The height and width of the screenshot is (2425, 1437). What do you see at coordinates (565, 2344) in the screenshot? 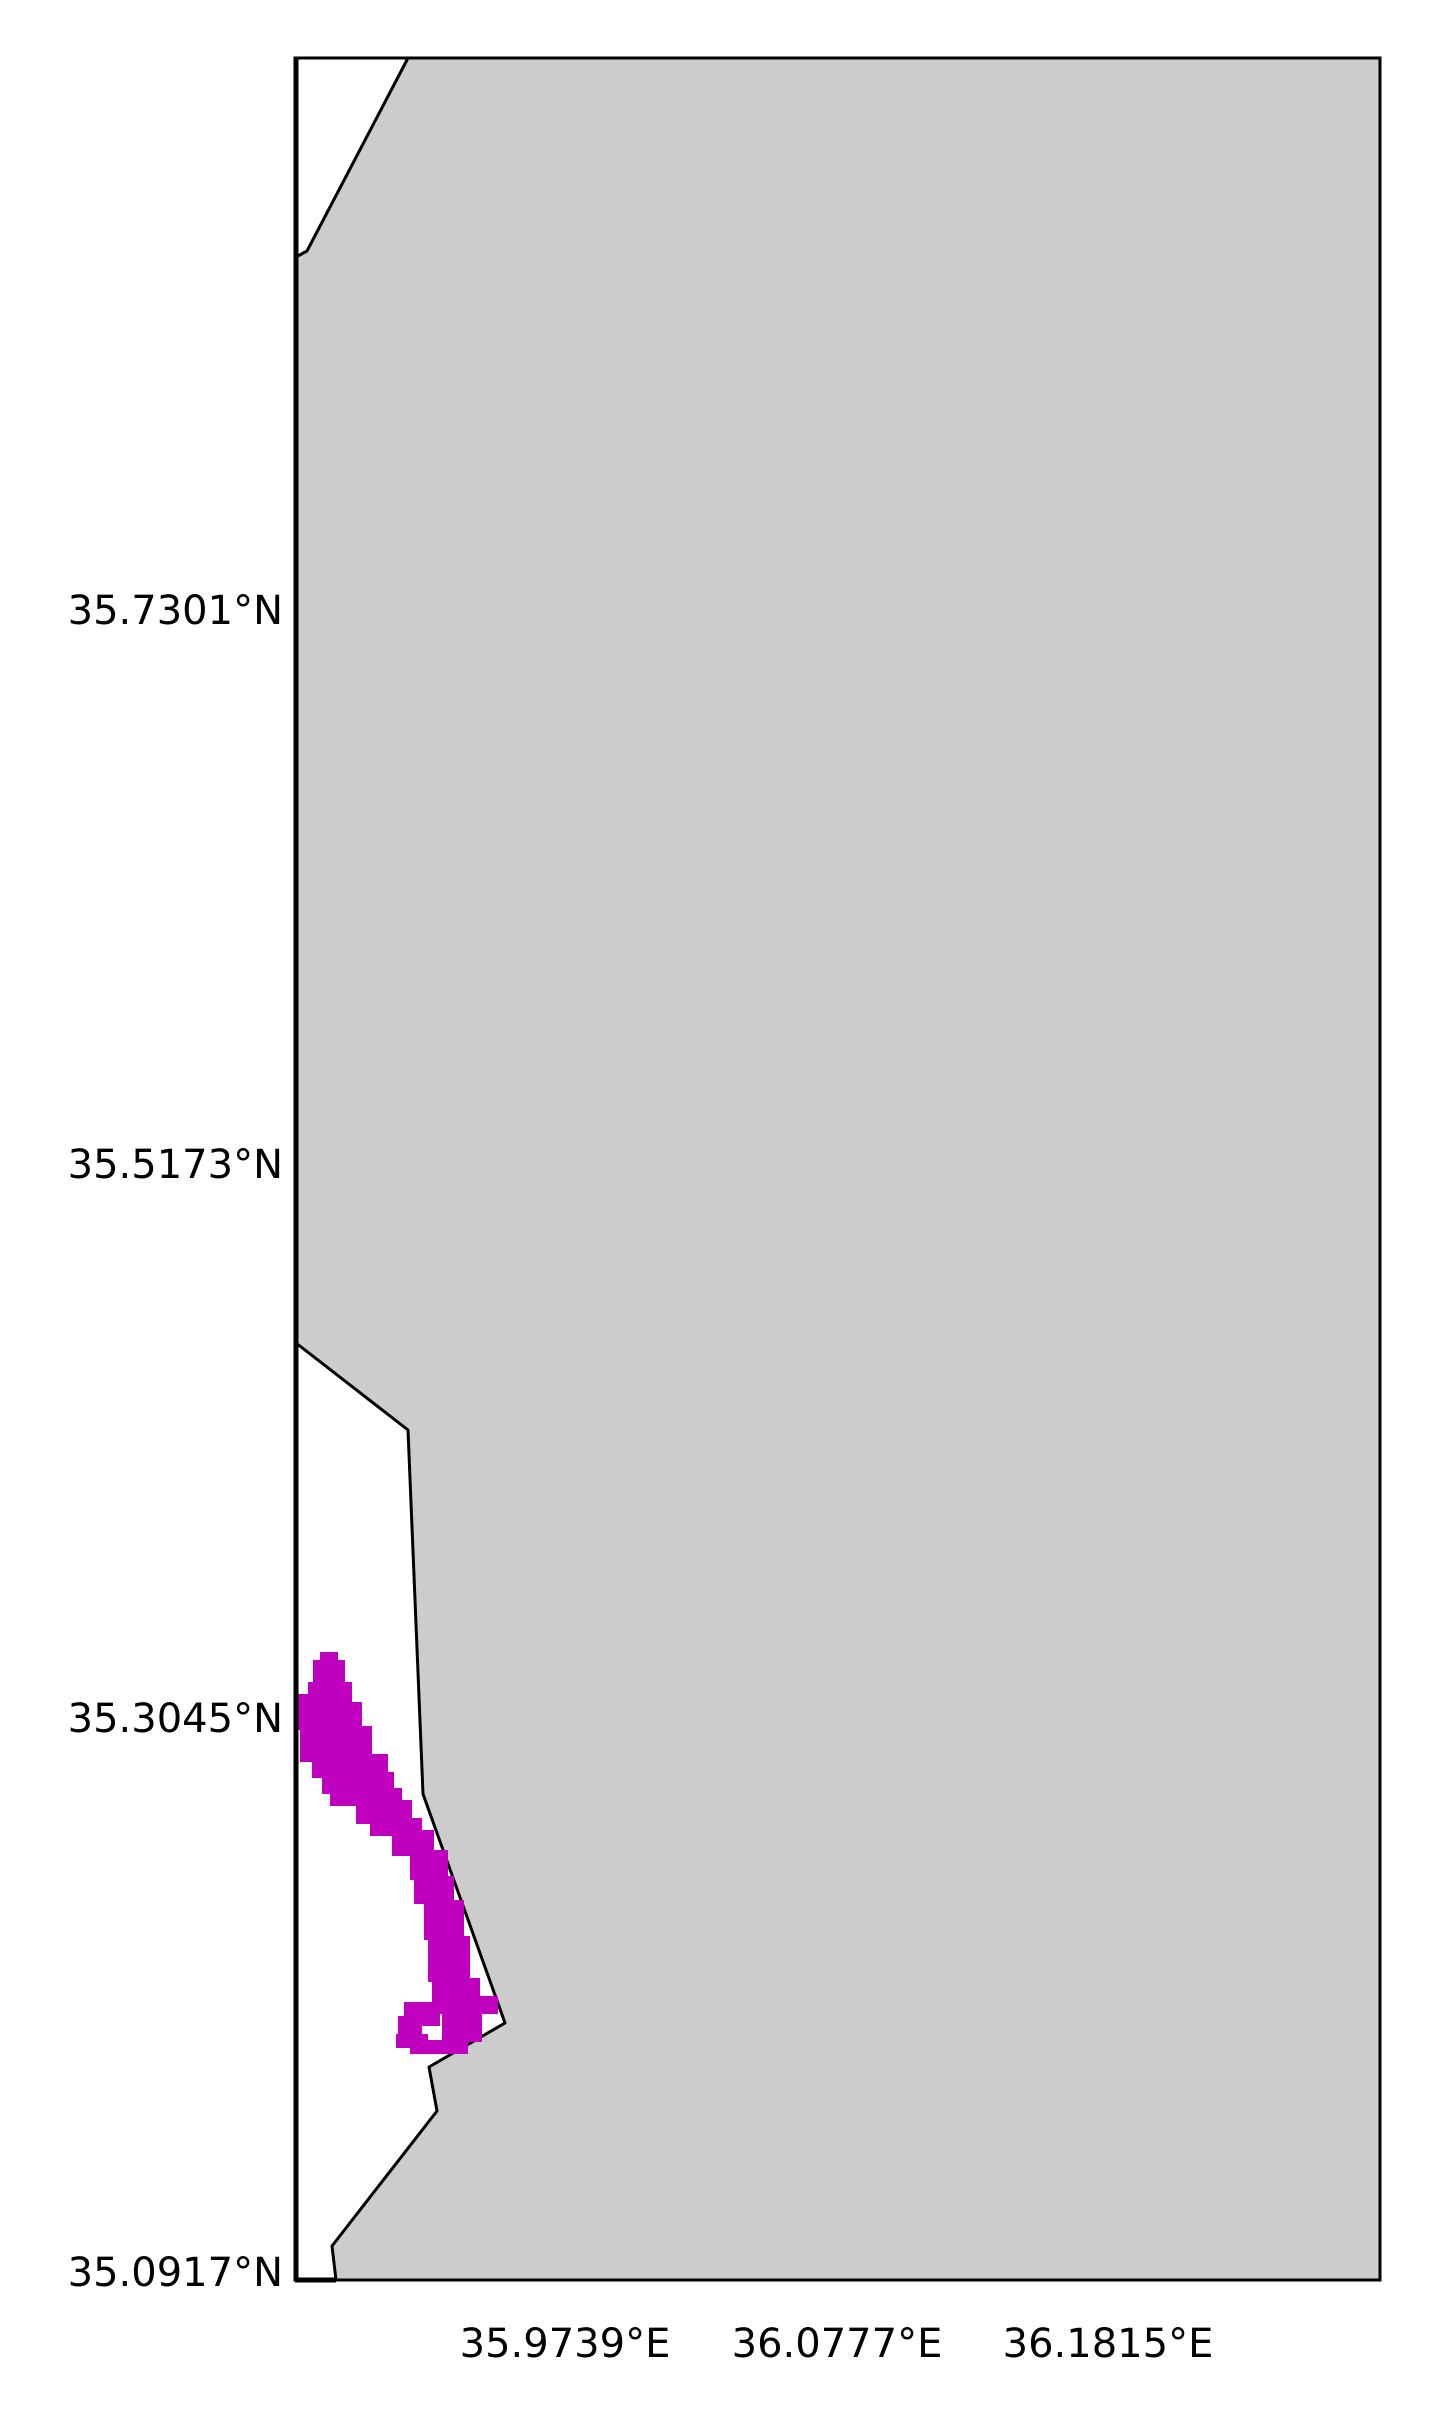
I see `lon-tick-label: 35.9739°E` at bounding box center [565, 2344].